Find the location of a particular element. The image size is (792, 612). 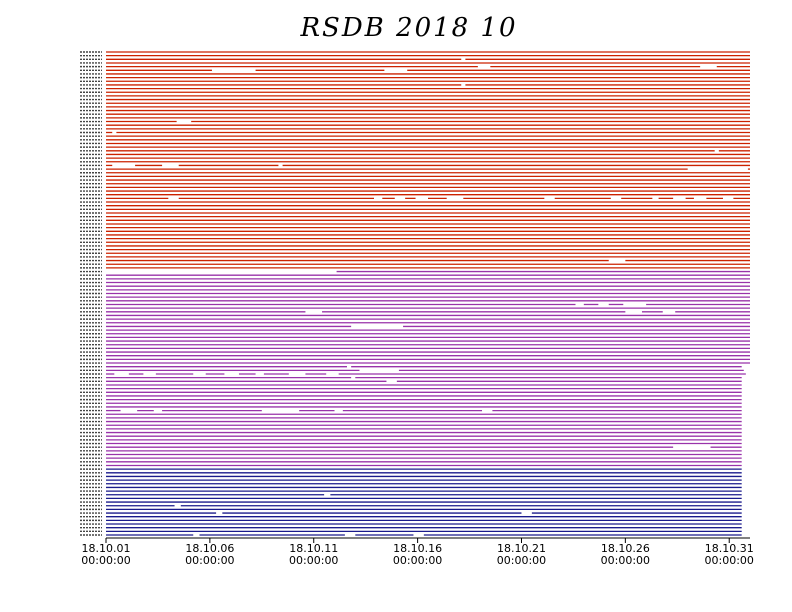

x-tick-label: 18.10.16 00:00:00 is located at coordinates (417, 554).